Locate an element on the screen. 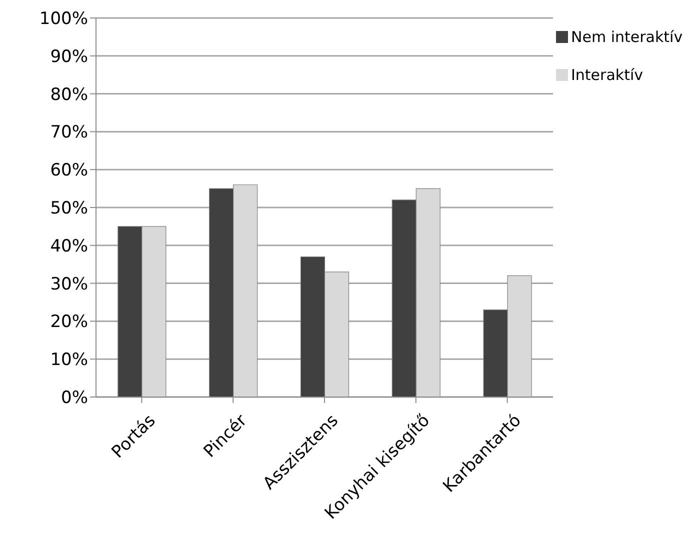 This screenshot has height=547, width=695. y-tick-label: 90% is located at coordinates (69, 56).